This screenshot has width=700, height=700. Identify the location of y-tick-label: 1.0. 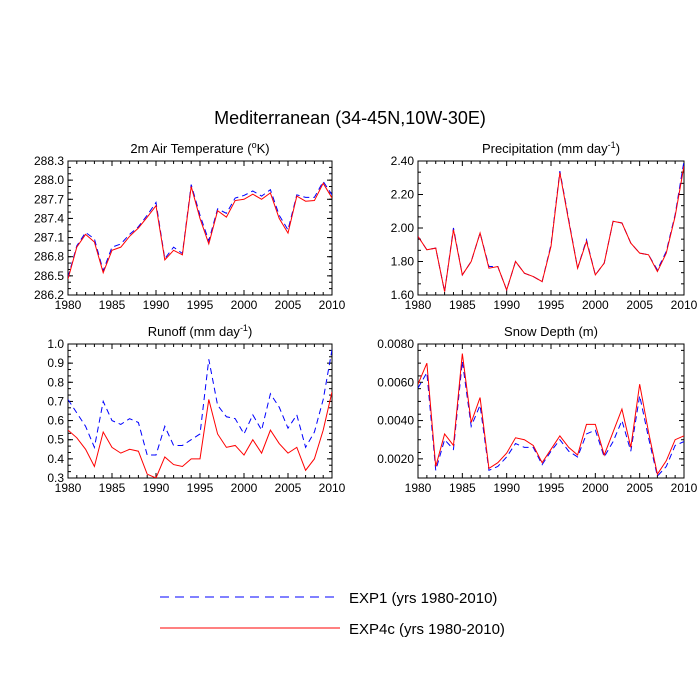
(55, 344).